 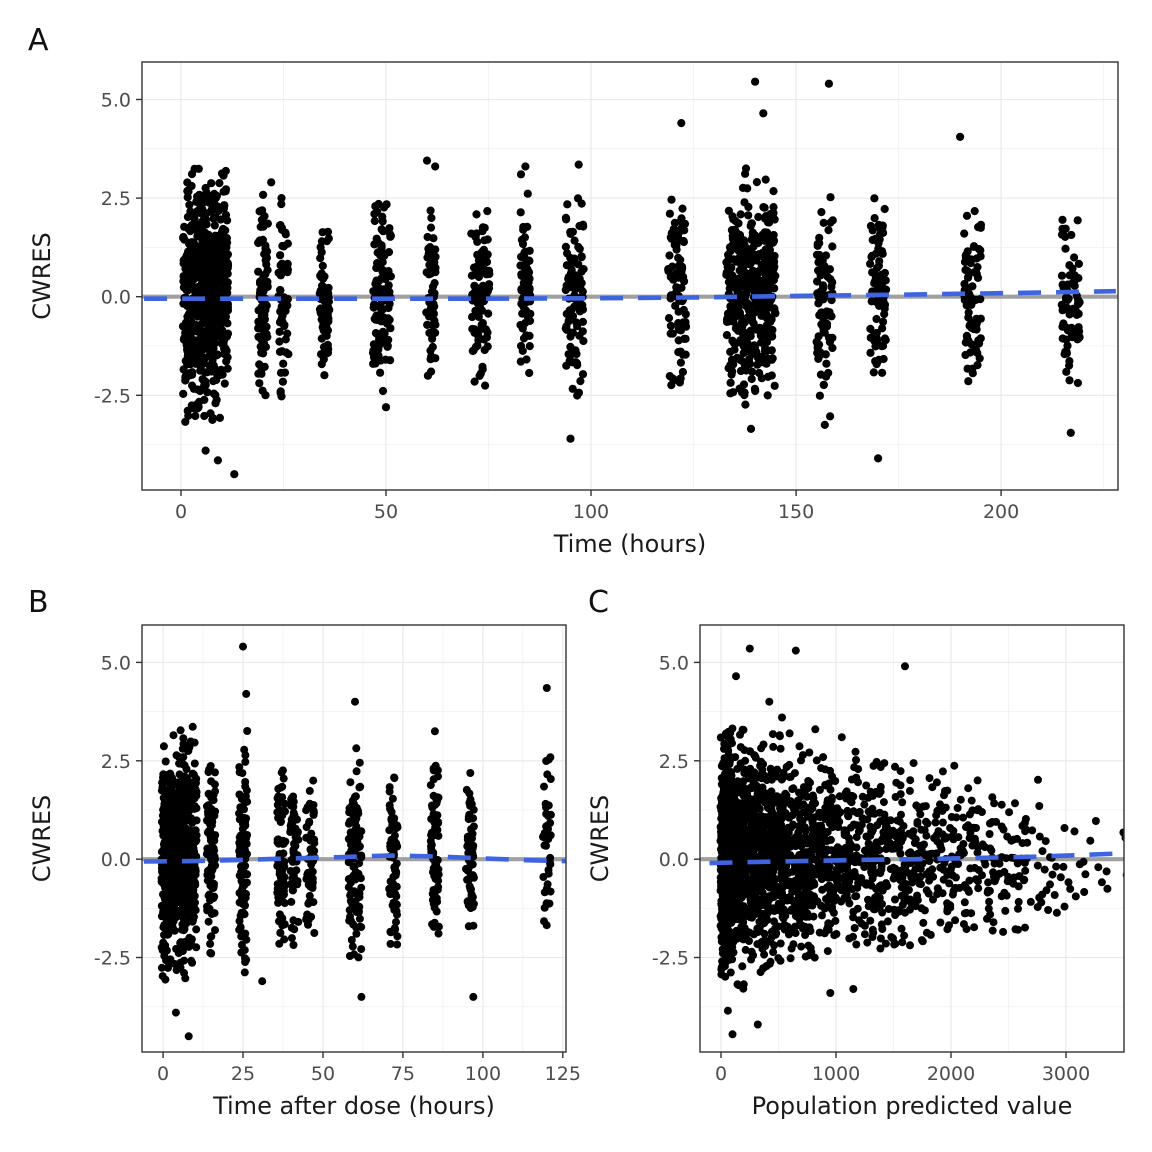 What do you see at coordinates (38, 40) in the screenshot?
I see `panel-letter-a: A` at bounding box center [38, 40].